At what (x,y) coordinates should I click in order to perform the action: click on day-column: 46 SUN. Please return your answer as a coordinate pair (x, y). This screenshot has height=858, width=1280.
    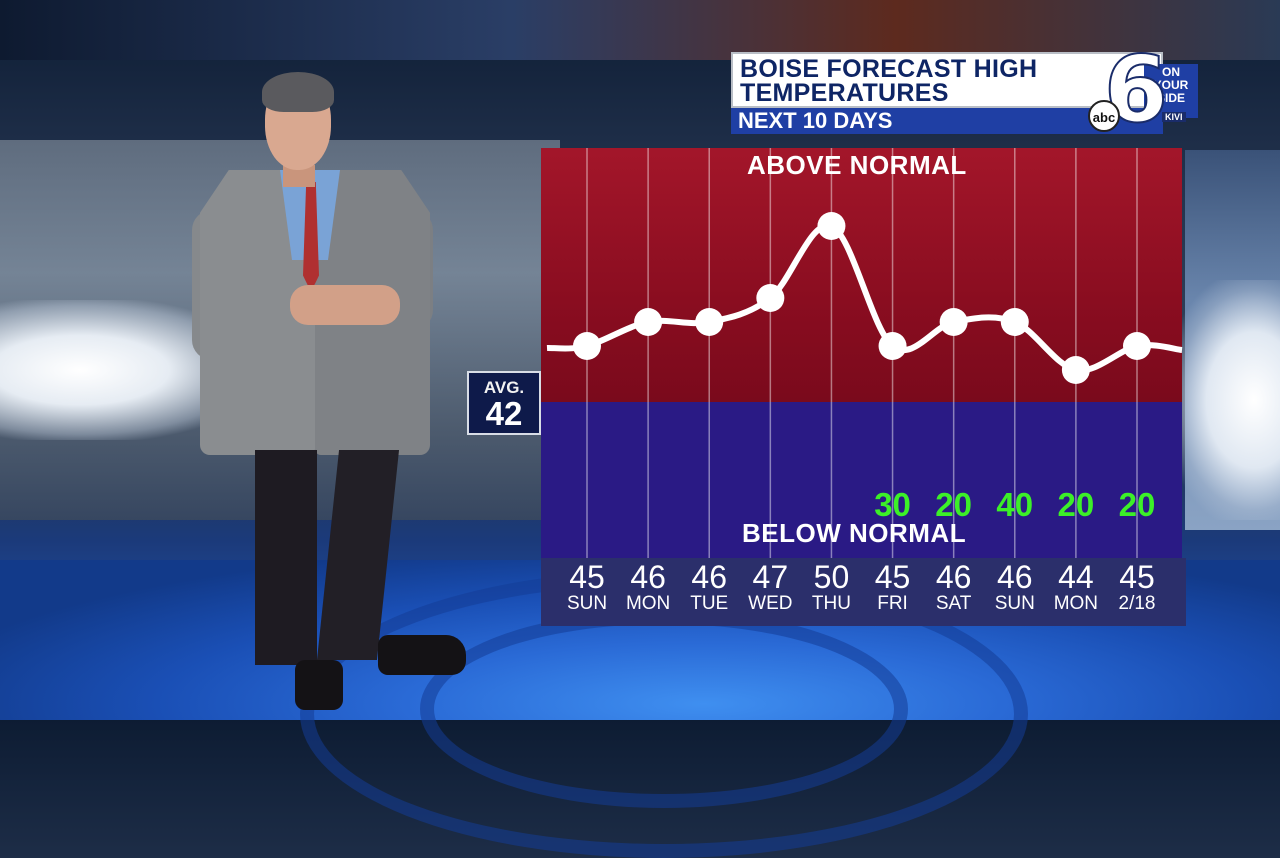
    Looking at the image, I should click on (1015, 586).